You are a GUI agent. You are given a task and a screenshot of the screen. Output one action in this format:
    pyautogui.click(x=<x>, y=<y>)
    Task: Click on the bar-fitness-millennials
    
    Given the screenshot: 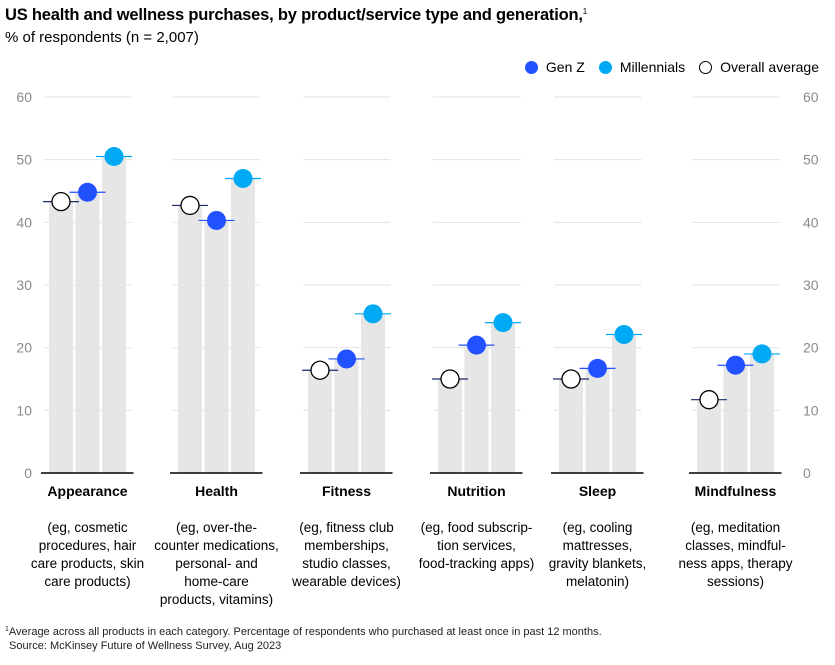 What is the action you would take?
    pyautogui.click(x=373, y=393)
    